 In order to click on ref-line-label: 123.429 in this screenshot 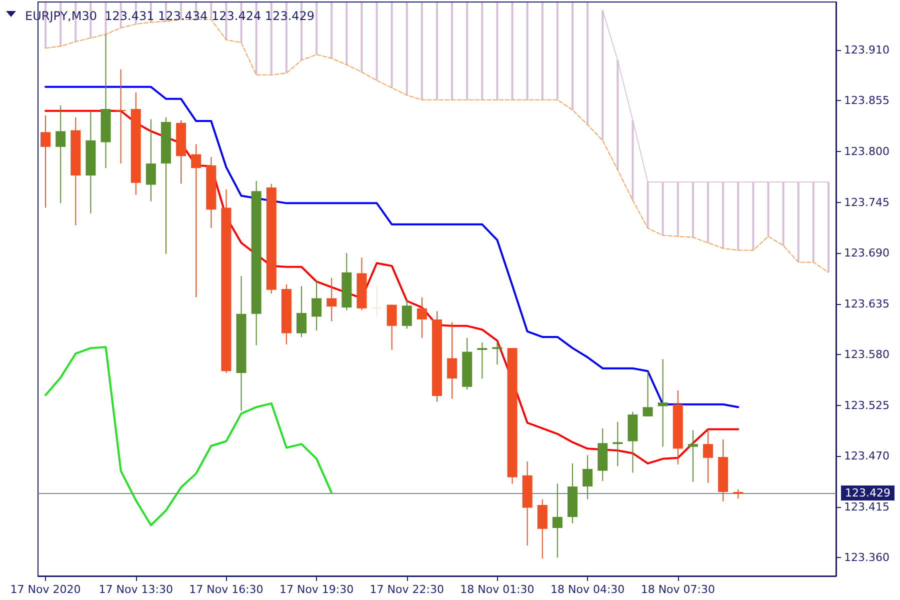, I will do `click(867, 493)`.